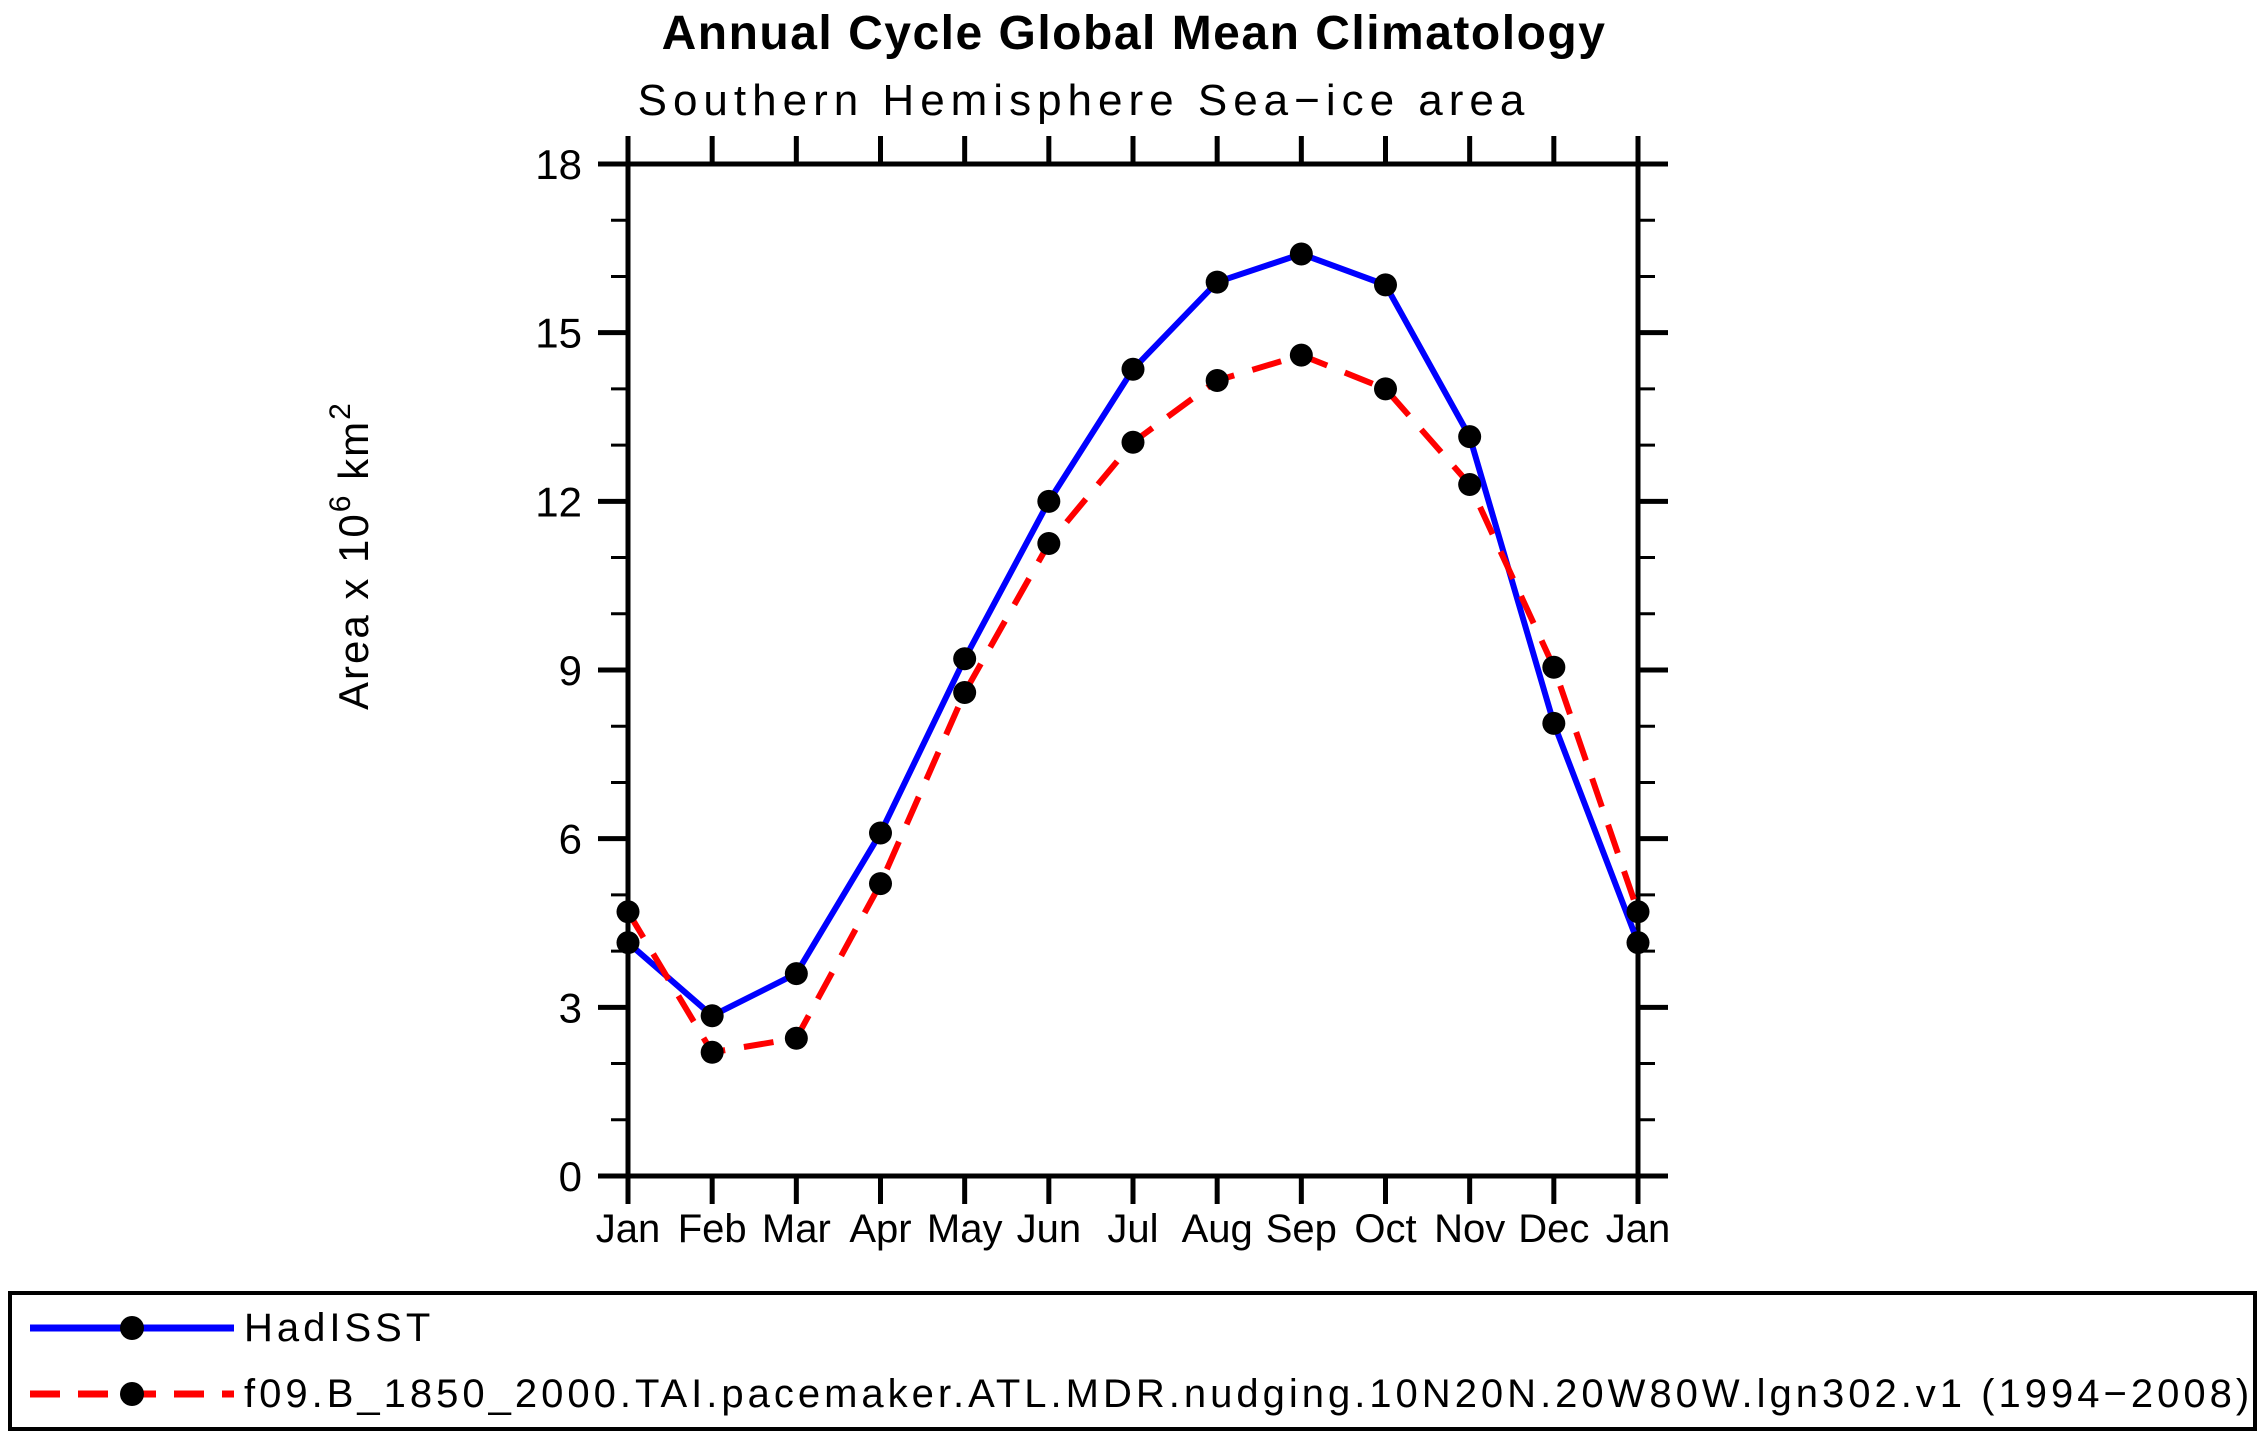  What do you see at coordinates (1132, 1229) in the screenshot?
I see `x-axis-tick-label: Jul` at bounding box center [1132, 1229].